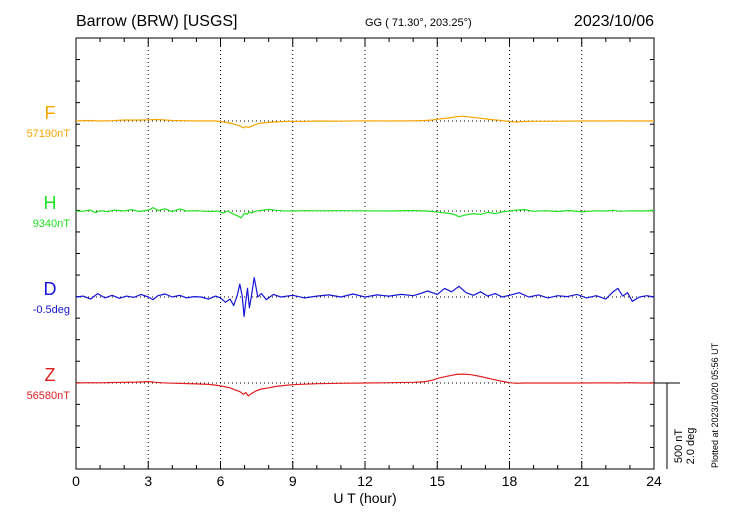  I want to click on trace-F, so click(364, 122).